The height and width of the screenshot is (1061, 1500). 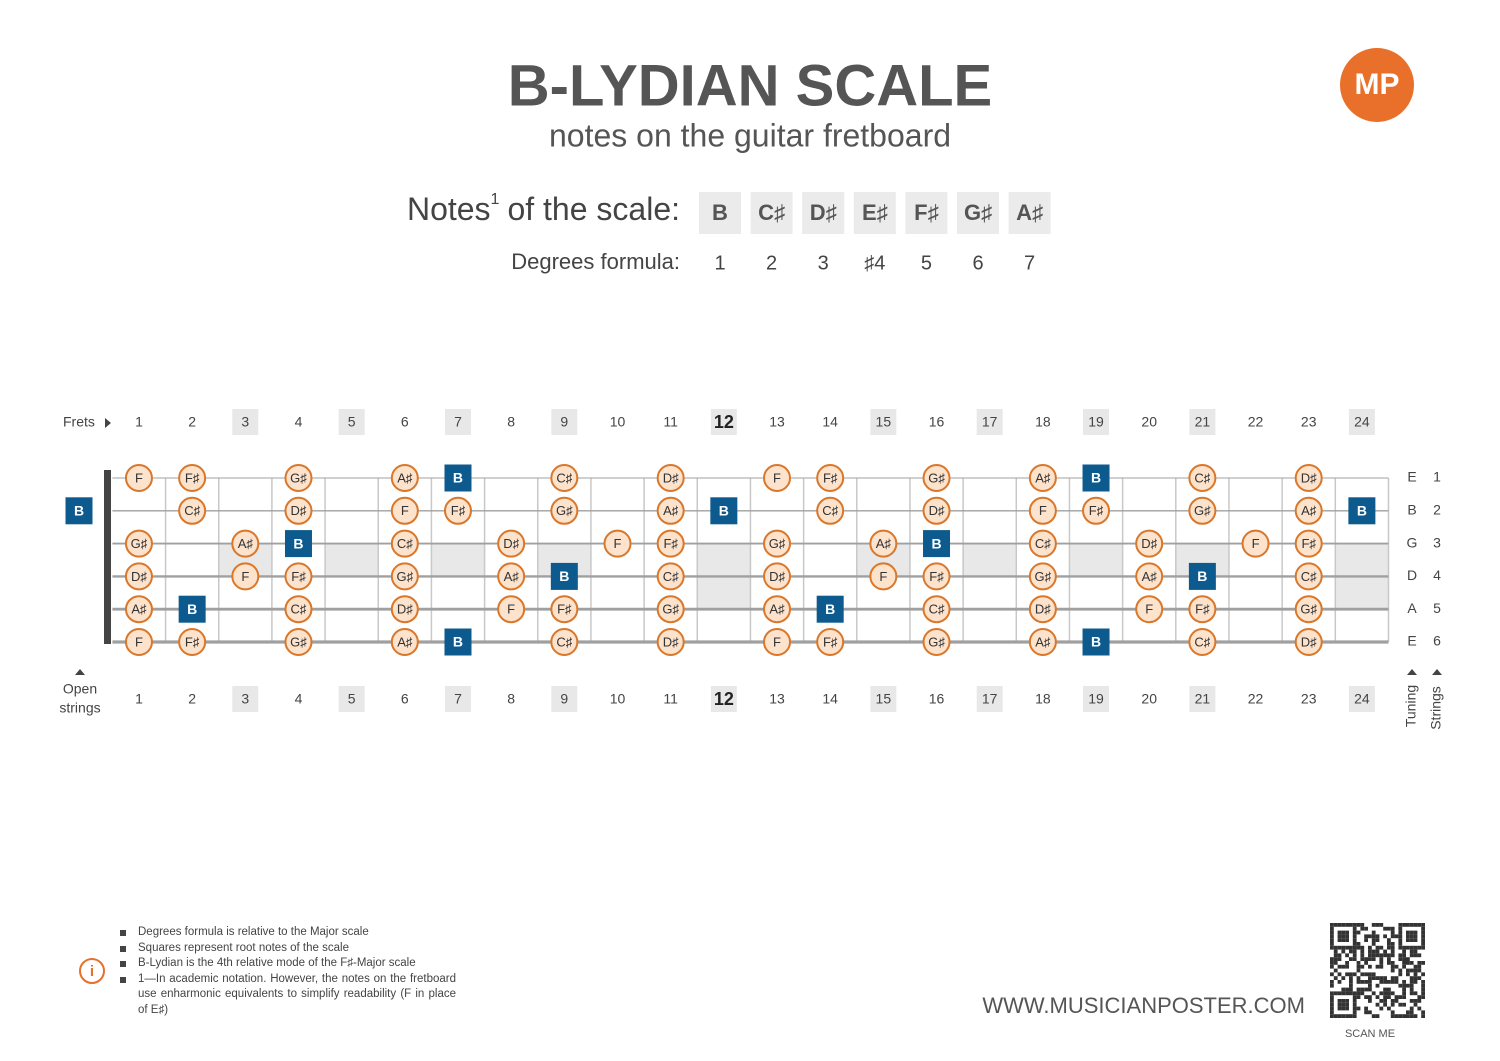 I want to click on fret-number: 24, so click(x=1362, y=699).